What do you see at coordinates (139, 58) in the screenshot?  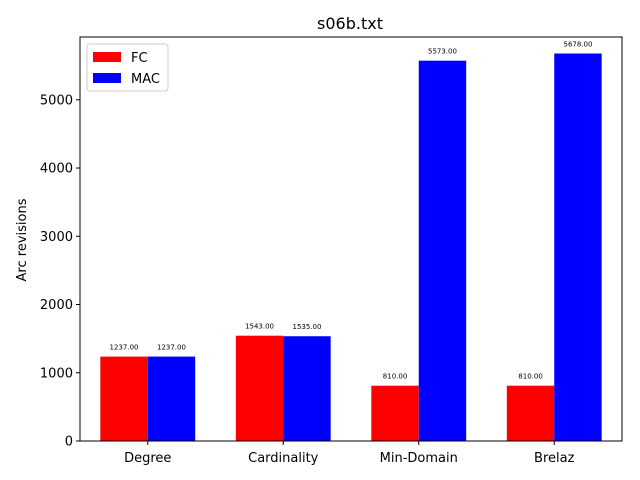 I see `legend-label-fc: FC` at bounding box center [139, 58].